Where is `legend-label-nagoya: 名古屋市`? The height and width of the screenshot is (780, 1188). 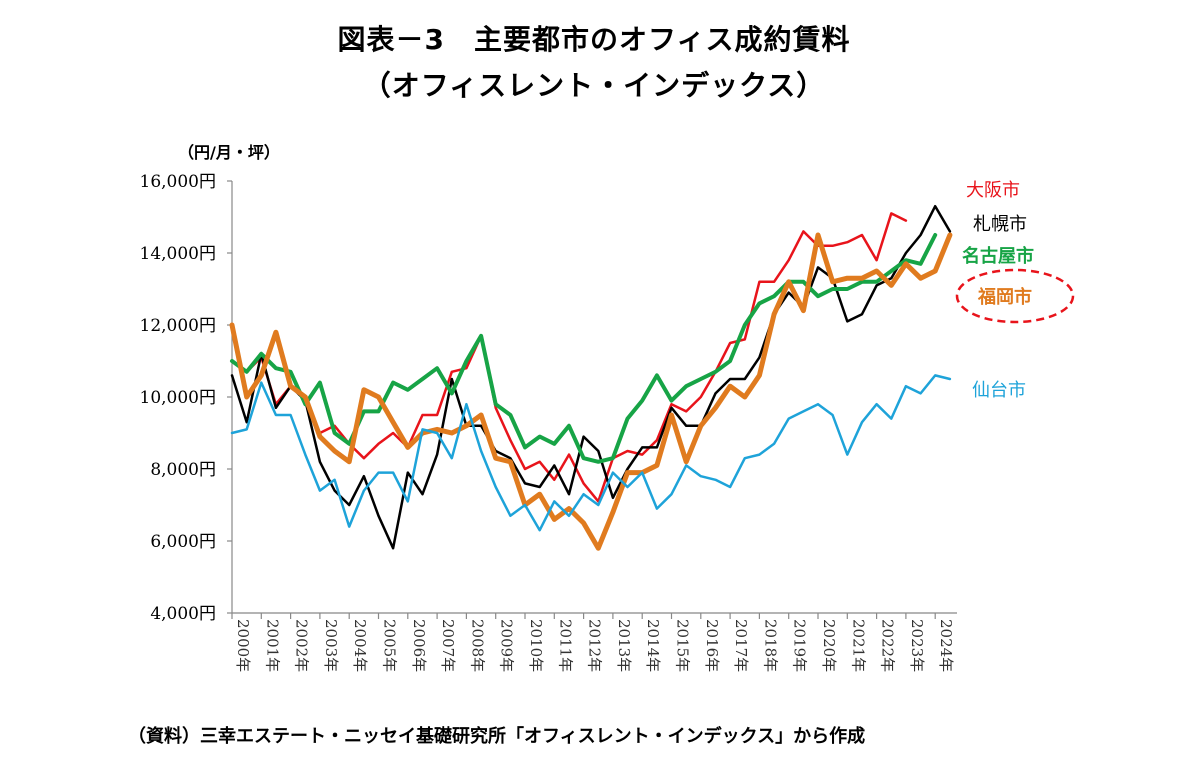
legend-label-nagoya: 名古屋市 is located at coordinates (998, 256).